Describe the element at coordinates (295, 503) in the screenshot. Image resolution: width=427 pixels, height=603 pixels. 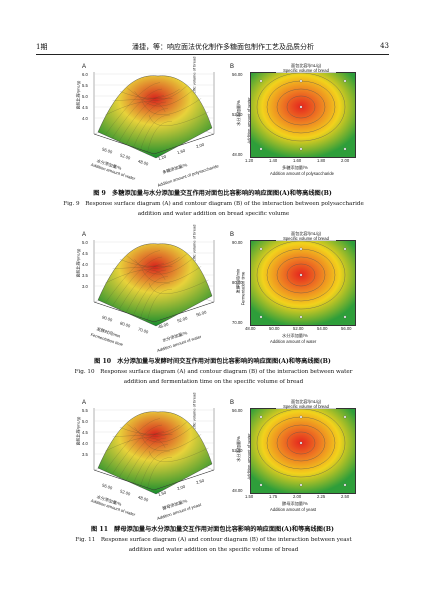
I see `x-axis-label-cn: 酵母添加量/%` at that location.